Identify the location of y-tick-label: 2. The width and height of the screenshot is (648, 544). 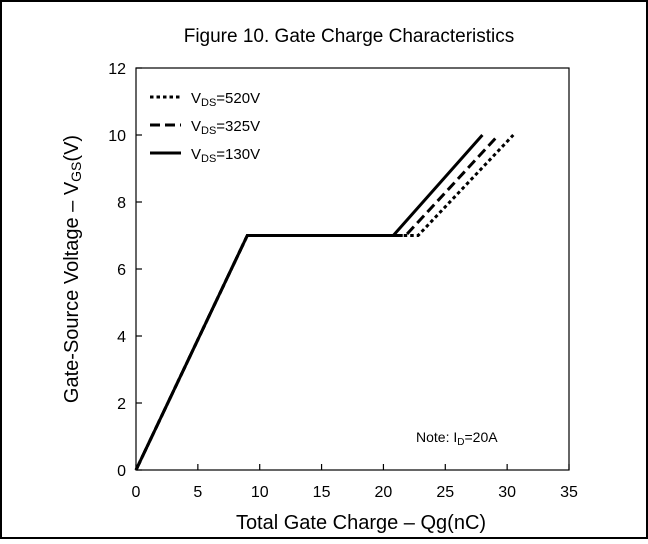
(121, 404).